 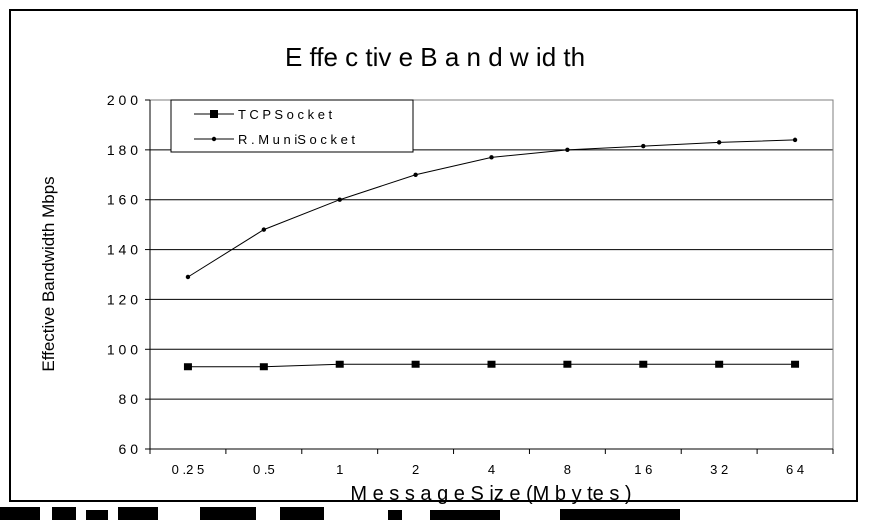 What do you see at coordinates (490, 494) in the screenshot?
I see `x-axis-label: M e s s a g e S iz e (M b y te s )` at bounding box center [490, 494].